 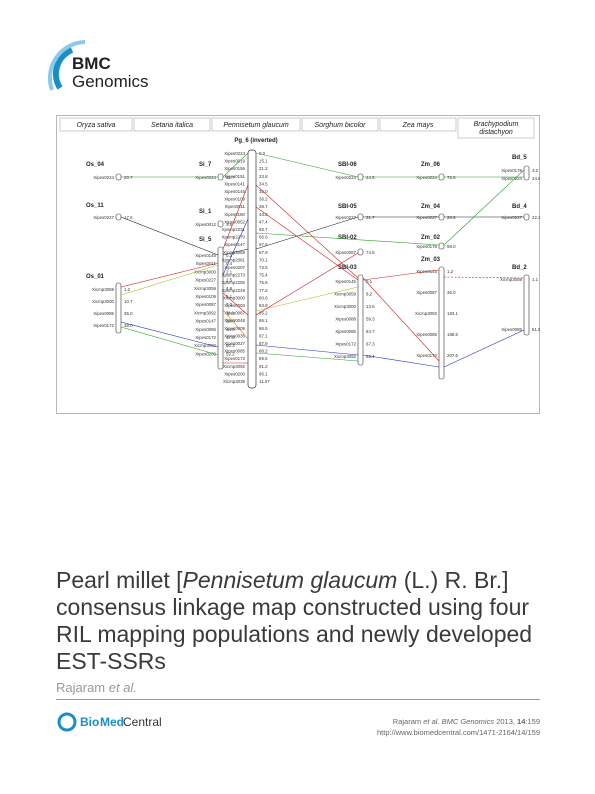 I want to click on central-map-title: Pg_6 (inverted), so click(x=255, y=141).